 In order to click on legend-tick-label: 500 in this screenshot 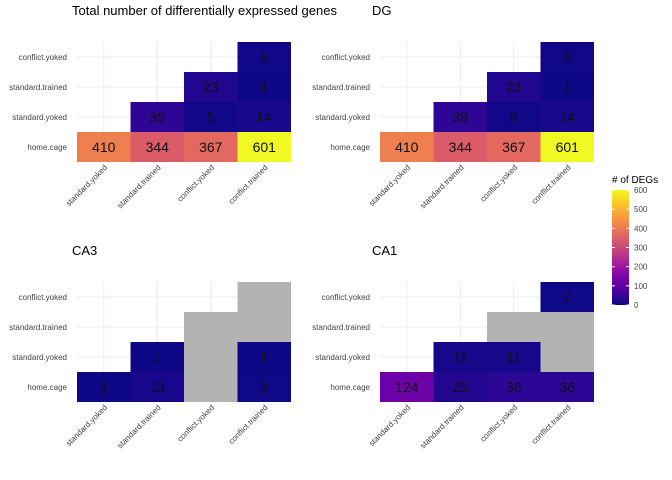, I will do `click(641, 209)`.